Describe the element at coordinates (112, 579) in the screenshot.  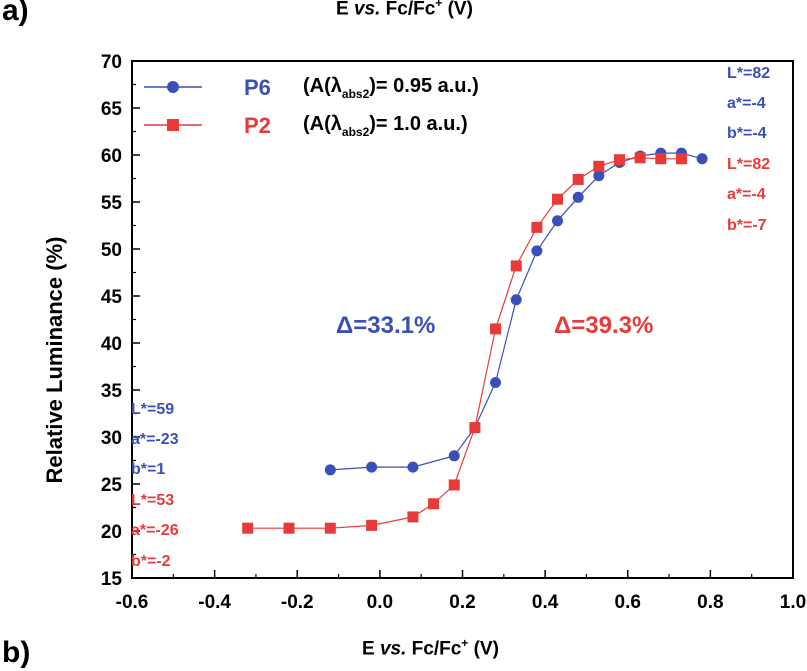
I see `y-tick-label: 15` at that location.